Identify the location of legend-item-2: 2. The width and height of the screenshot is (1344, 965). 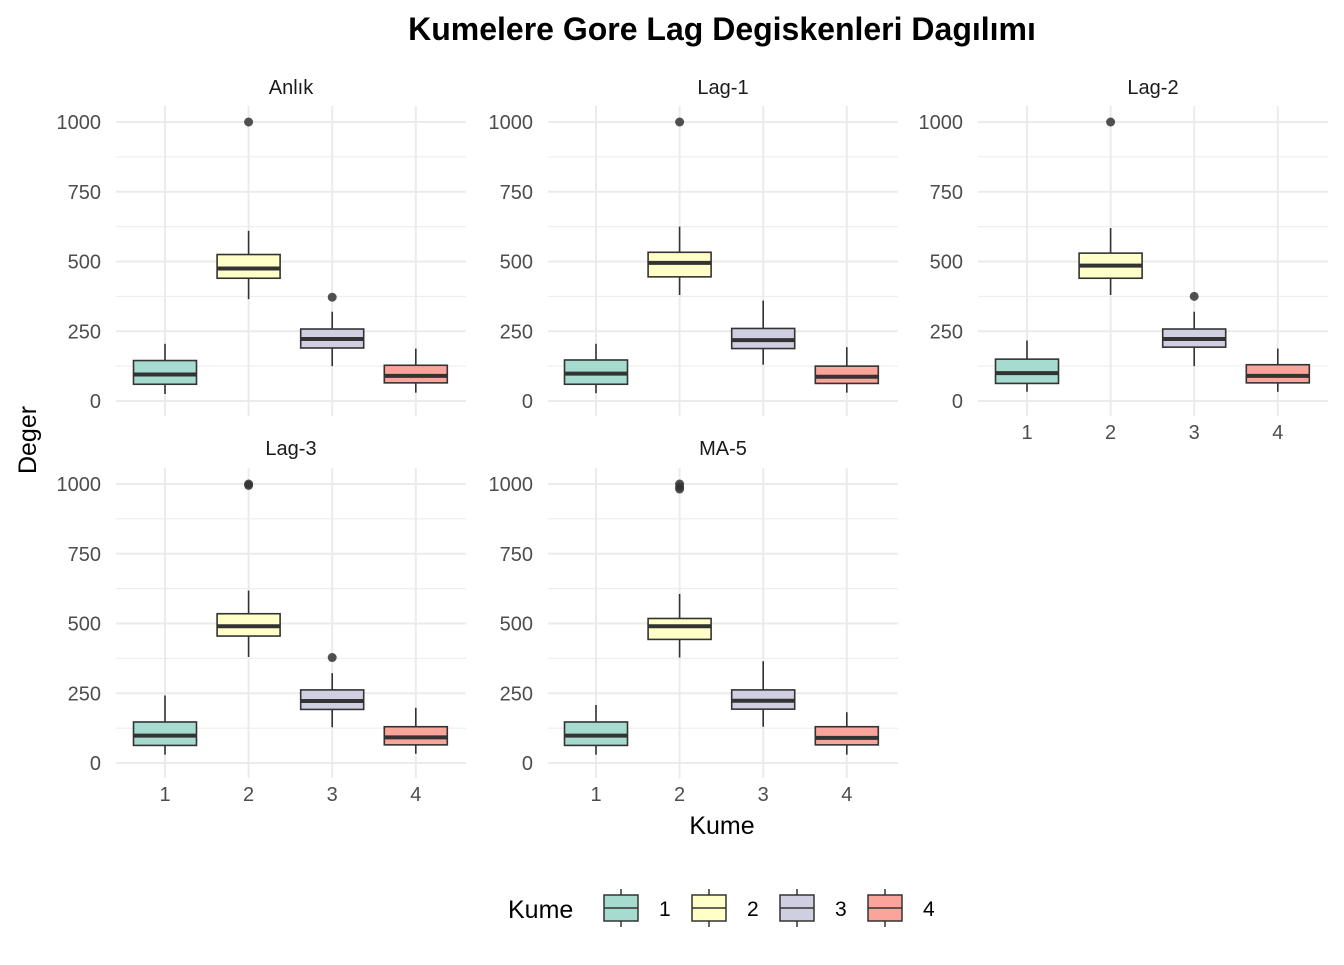
(725, 908).